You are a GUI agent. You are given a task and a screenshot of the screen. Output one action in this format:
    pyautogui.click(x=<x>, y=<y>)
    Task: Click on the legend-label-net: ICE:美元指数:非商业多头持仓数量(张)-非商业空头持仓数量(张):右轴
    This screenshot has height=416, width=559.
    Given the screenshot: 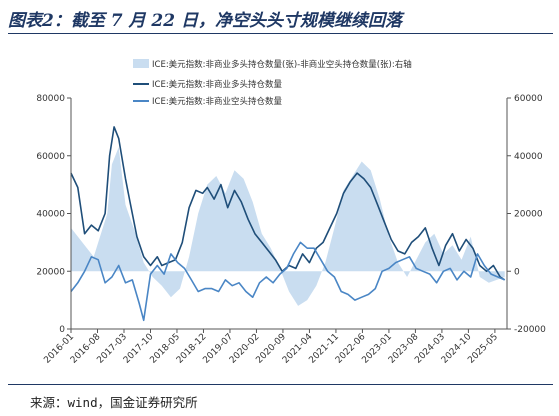 What is the action you would take?
    pyautogui.click(x=282, y=64)
    